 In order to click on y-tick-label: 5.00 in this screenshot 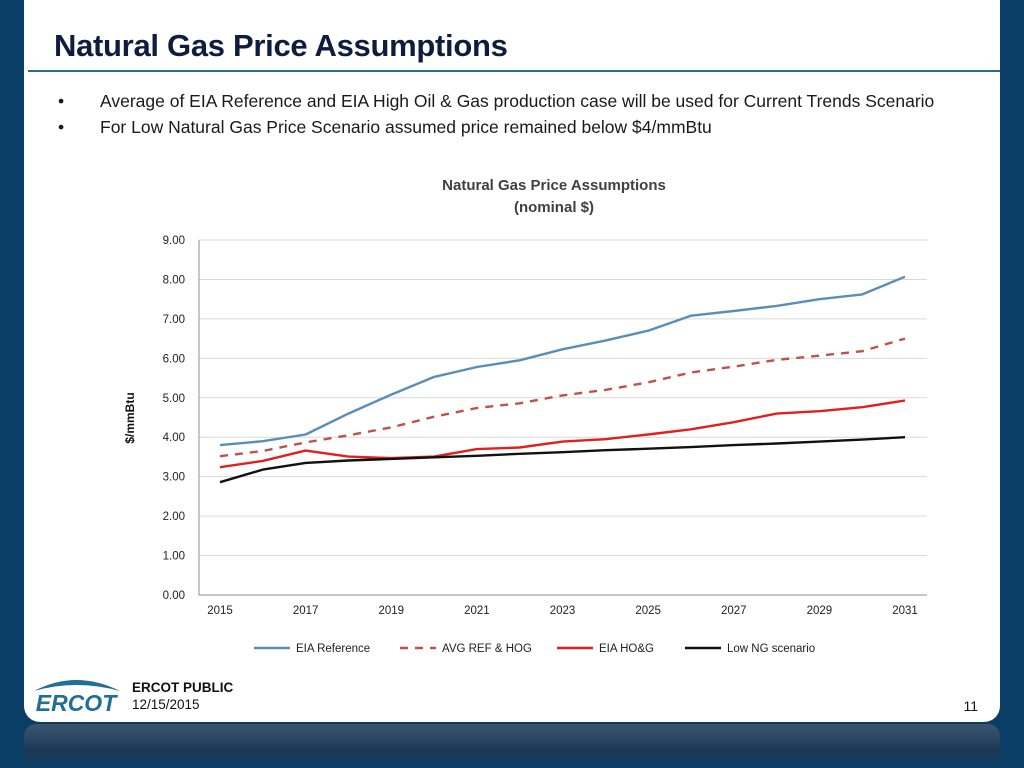, I will do `click(174, 399)`.